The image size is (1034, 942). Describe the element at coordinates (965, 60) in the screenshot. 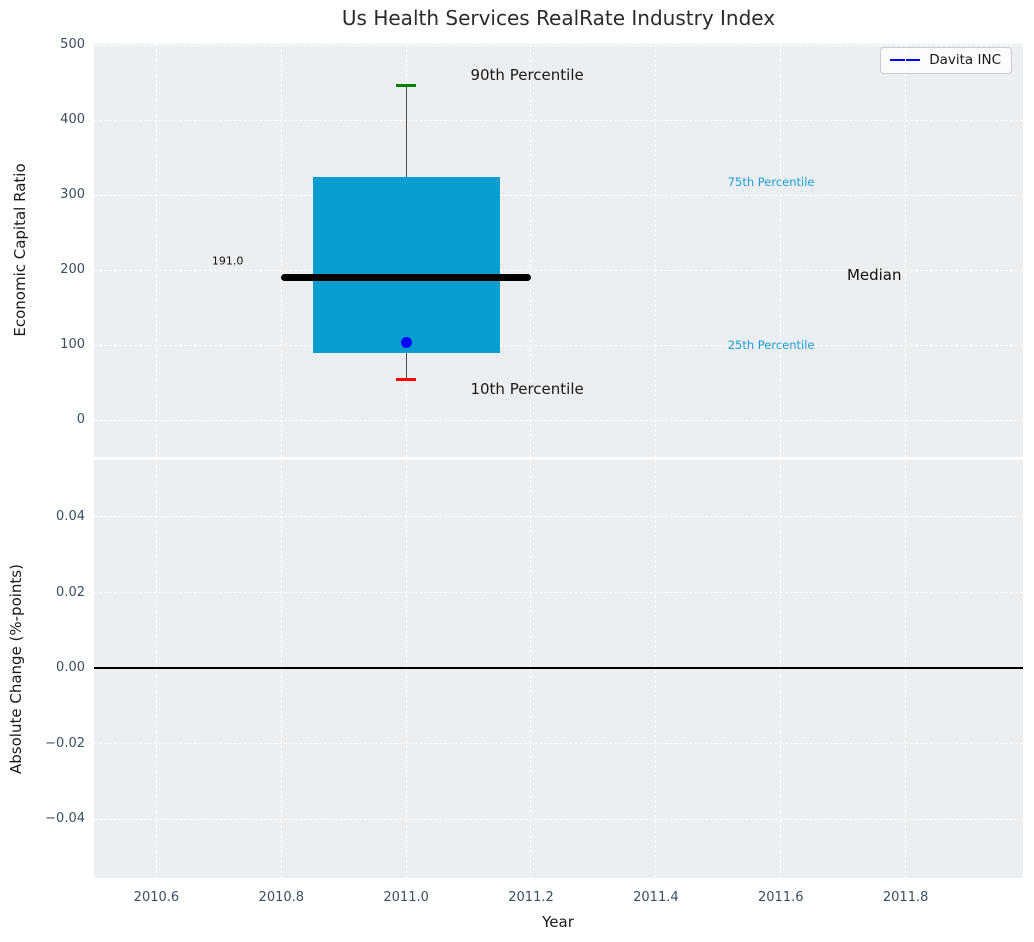

I see `legend-label: Davita INC` at that location.